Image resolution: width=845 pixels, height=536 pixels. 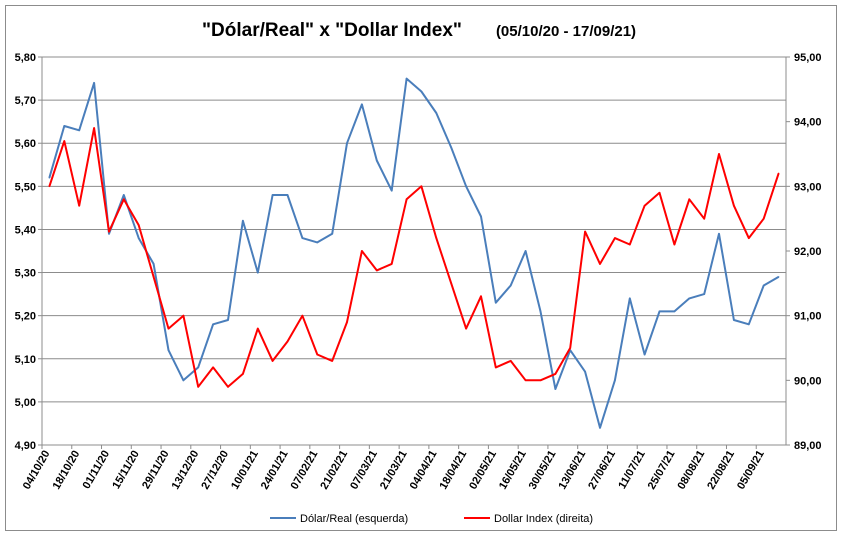 What do you see at coordinates (453, 470) in the screenshot?
I see `x-tick-label: 18/04/21` at bounding box center [453, 470].